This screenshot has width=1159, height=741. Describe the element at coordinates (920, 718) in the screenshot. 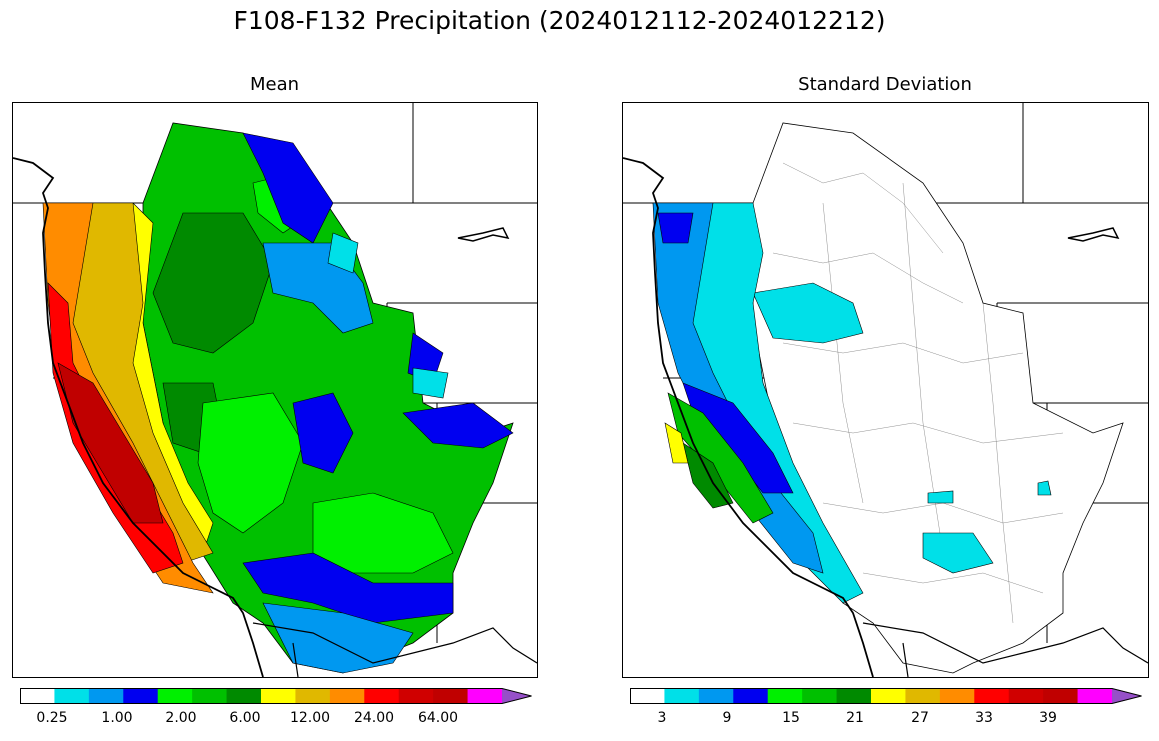

I see `stddev-colorbar-tick: 27` at that location.